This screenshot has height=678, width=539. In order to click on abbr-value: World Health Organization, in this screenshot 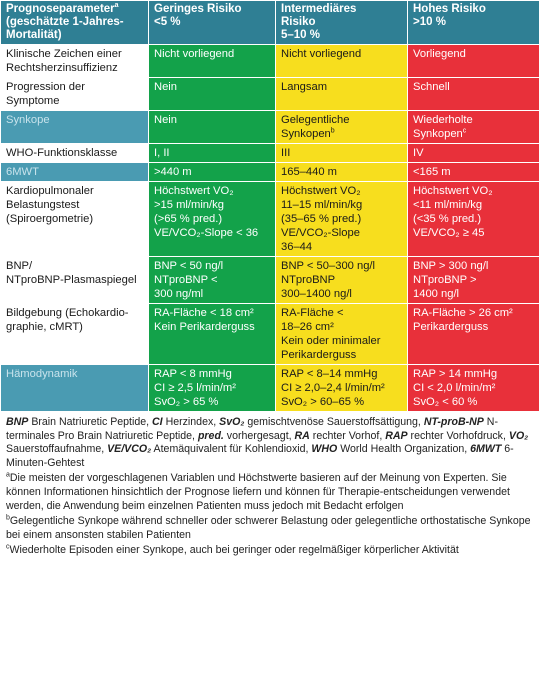, I will do `click(404, 449)`.